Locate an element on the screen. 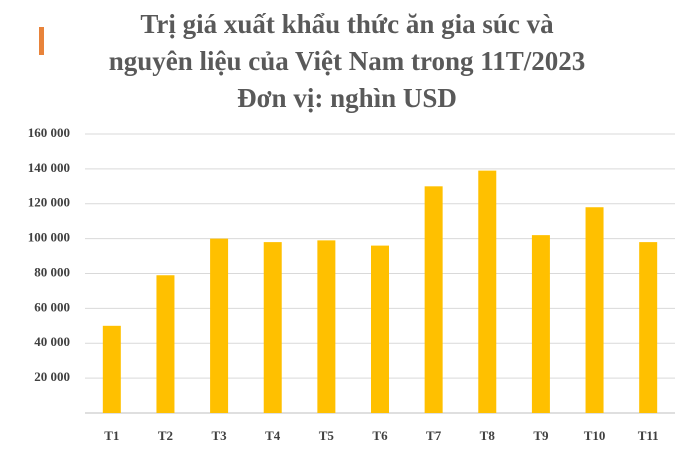 This screenshot has height=453, width=694. x-tick-label: T11 is located at coordinates (648, 435).